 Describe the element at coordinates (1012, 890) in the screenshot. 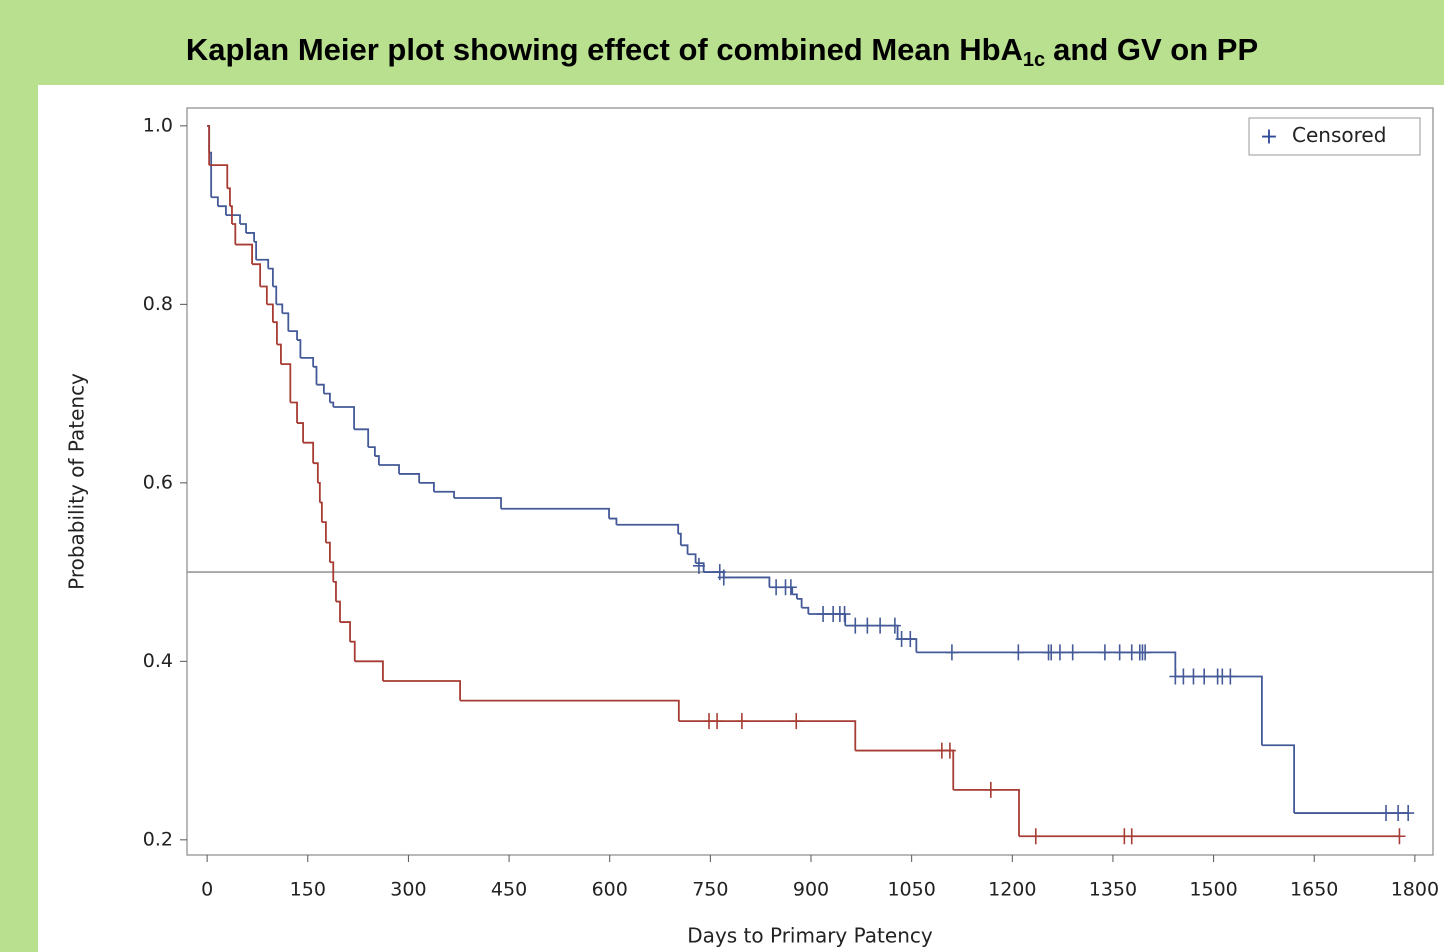

I see `x-tick-label: 1200` at that location.